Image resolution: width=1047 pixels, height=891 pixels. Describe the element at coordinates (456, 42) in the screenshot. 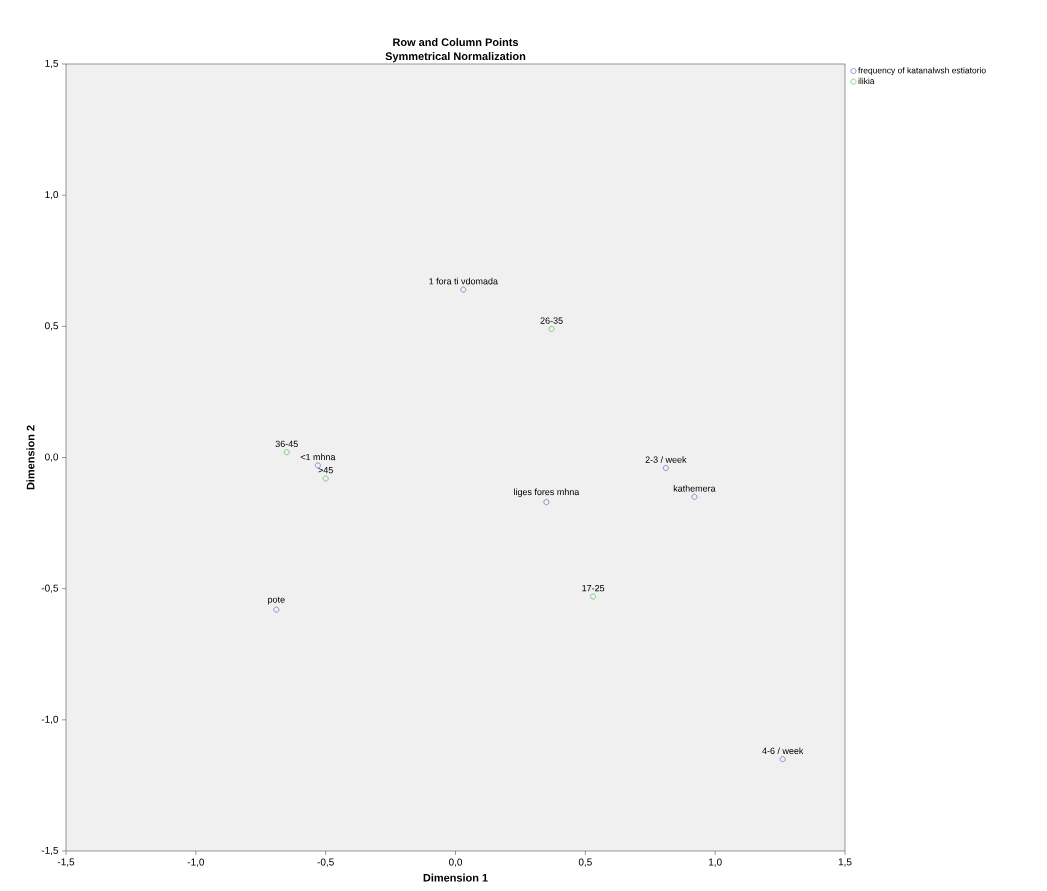

I see `chart-title: Row and Column Points` at that location.